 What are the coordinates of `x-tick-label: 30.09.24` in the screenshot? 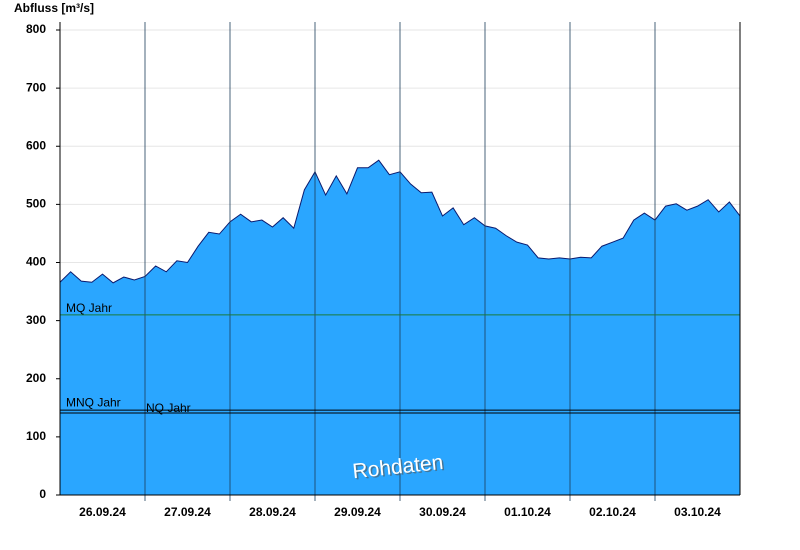 It's located at (442, 512).